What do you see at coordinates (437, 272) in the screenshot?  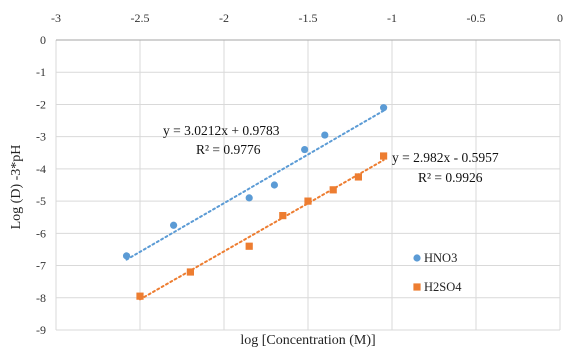 I see `legend: HNO3 H2SO4` at bounding box center [437, 272].